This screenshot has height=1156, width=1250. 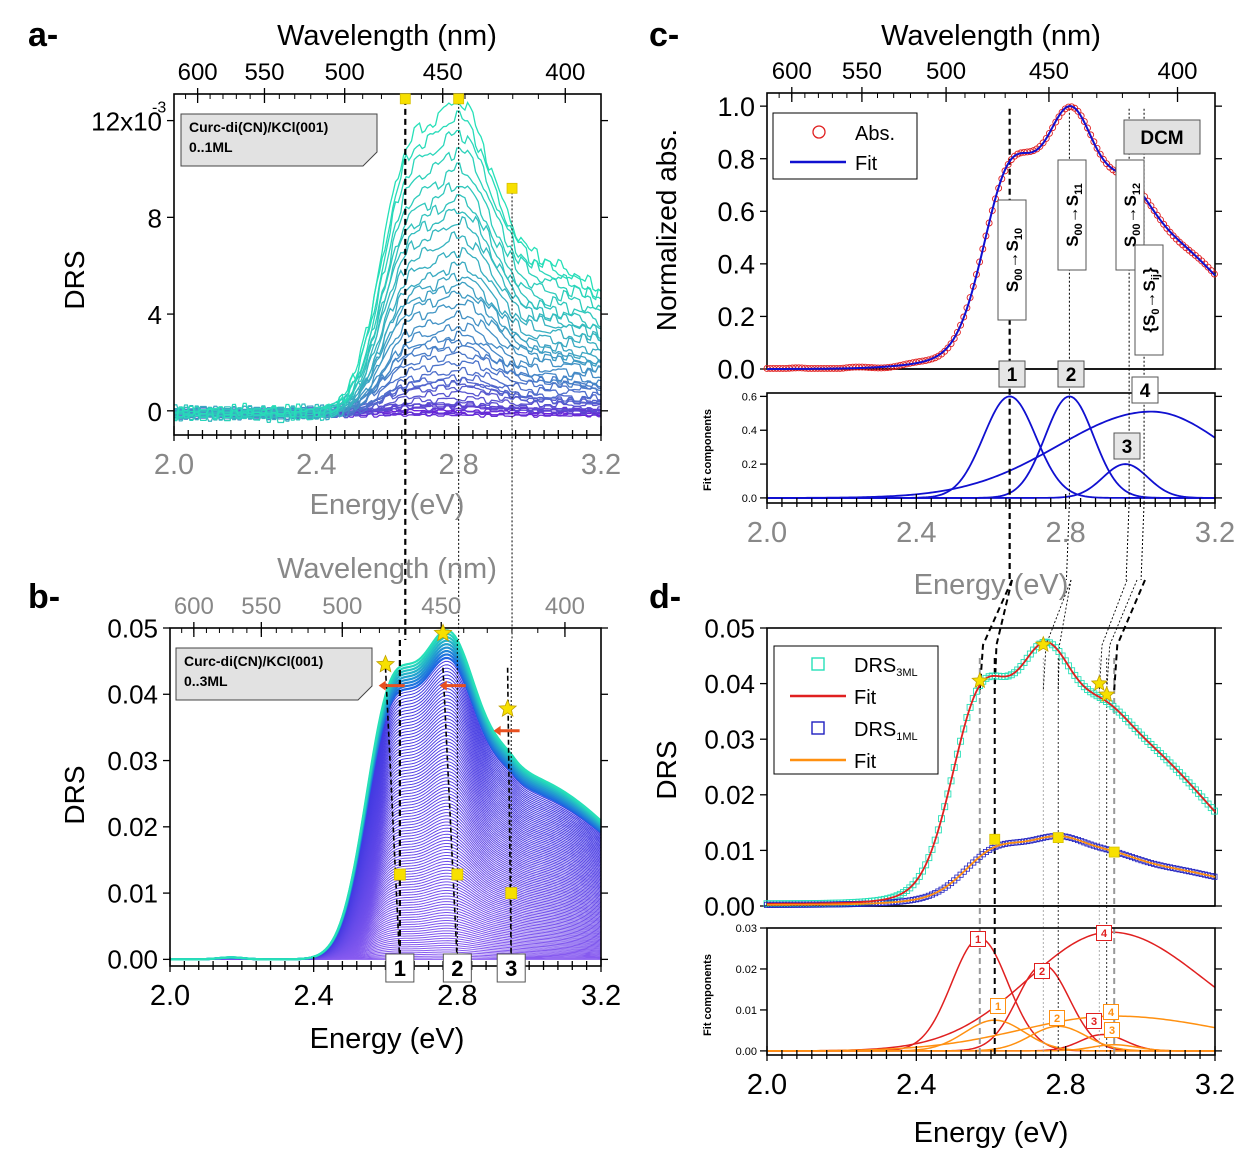 What do you see at coordinates (1094, 1022) in the screenshot?
I see `transition-label: 3` at bounding box center [1094, 1022].